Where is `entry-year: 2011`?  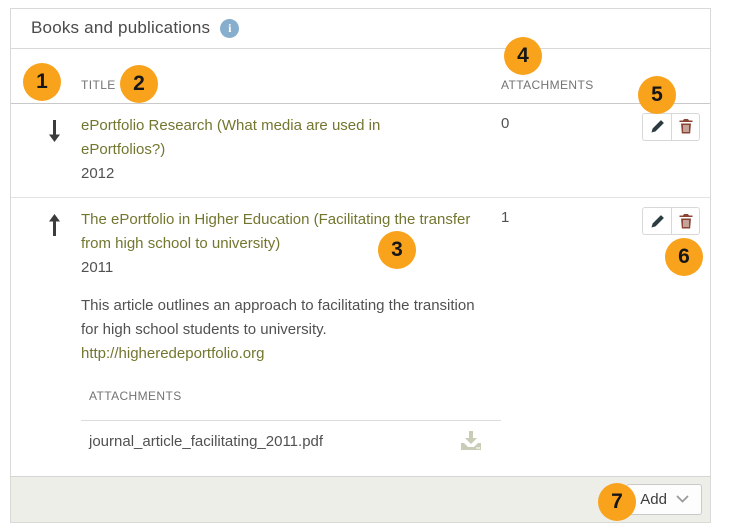 entry-year: 2011 is located at coordinates (97, 268).